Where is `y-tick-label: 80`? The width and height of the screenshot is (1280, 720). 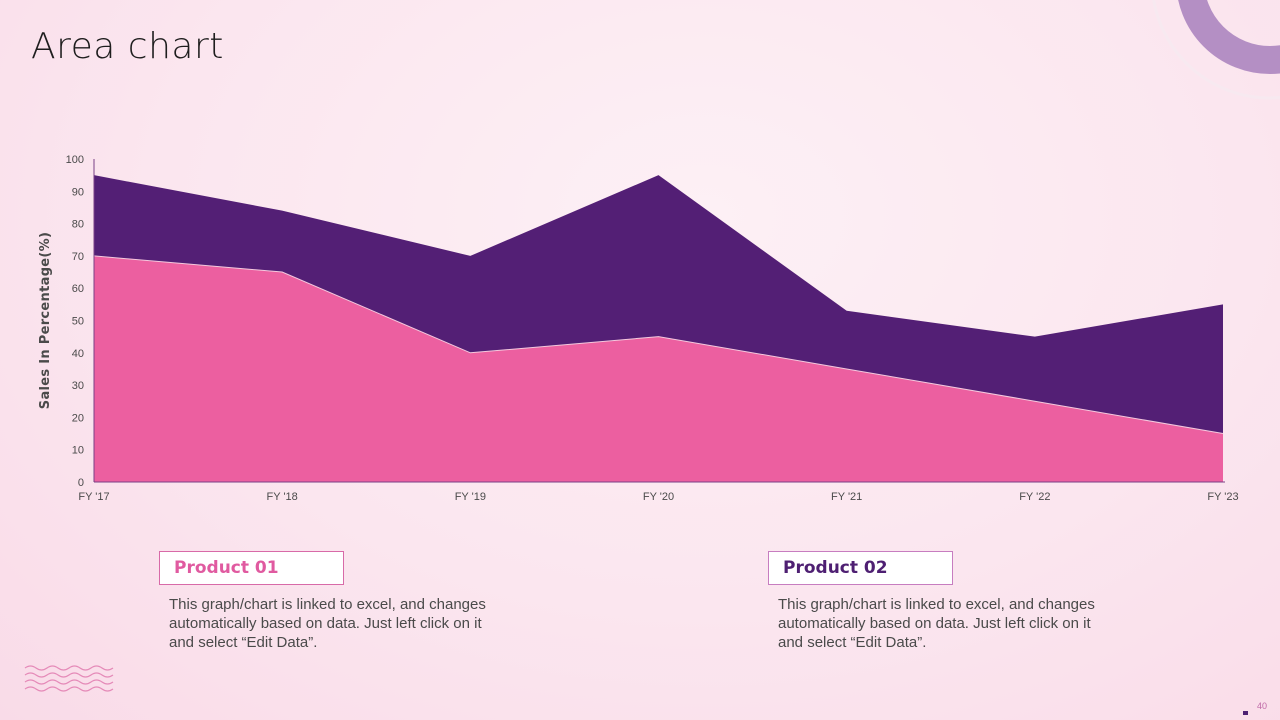
y-tick-label: 80 is located at coordinates (78, 225).